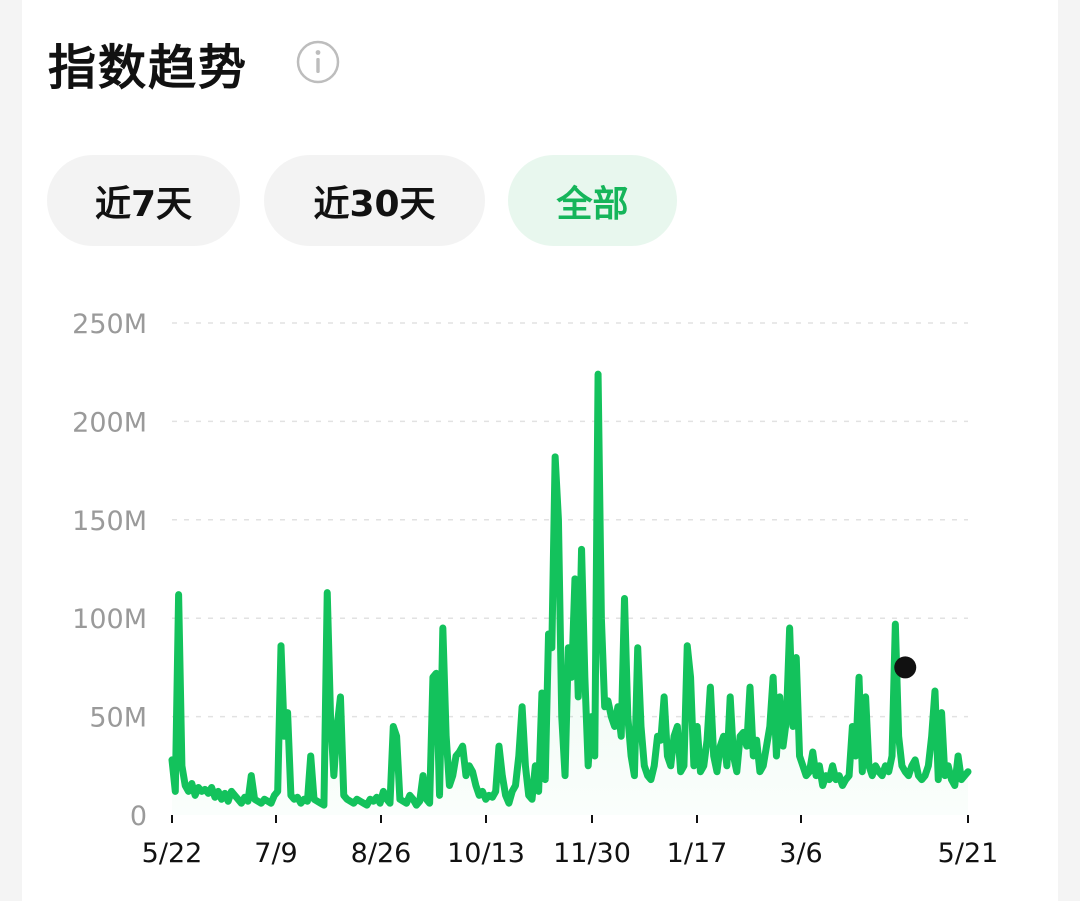 The width and height of the screenshot is (1080, 901). What do you see at coordinates (138, 816) in the screenshot?
I see `y-tick-label: 0` at bounding box center [138, 816].